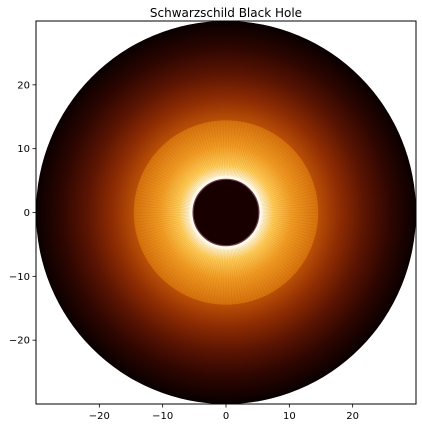 Image resolution: width=422 pixels, height=427 pixels. I want to click on chart-title: Schwarzschild Black Hole, so click(226, 13).